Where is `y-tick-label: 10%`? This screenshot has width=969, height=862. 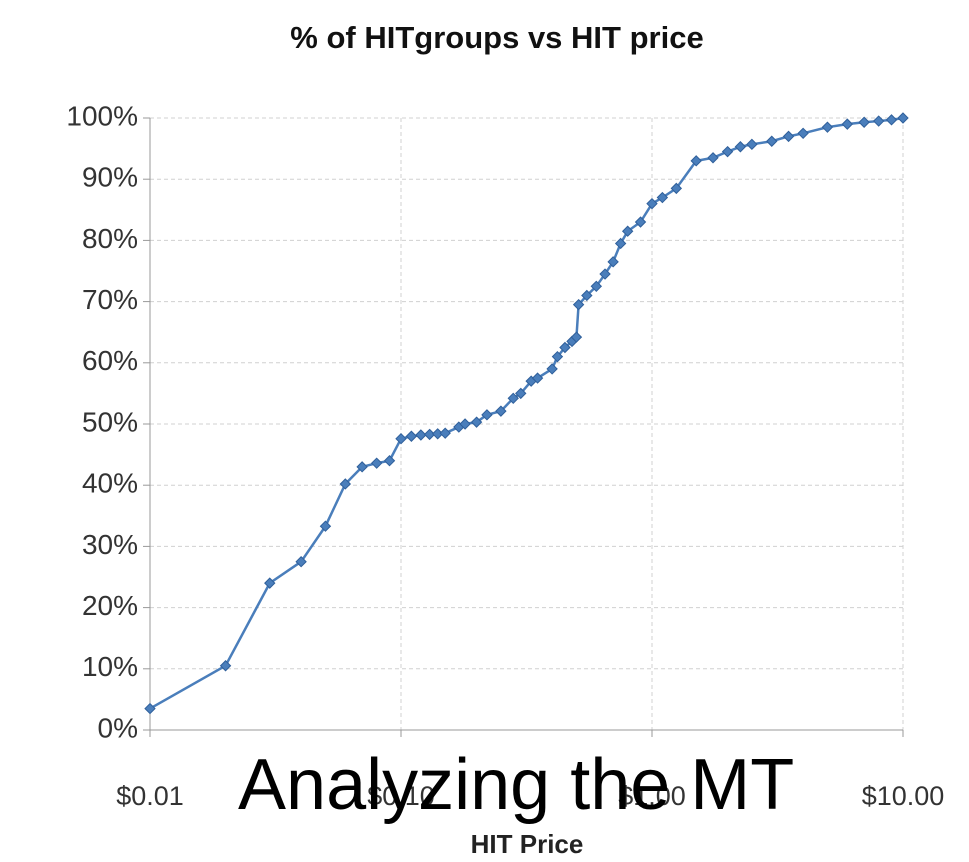
y-tick-label: 10% is located at coordinates (110, 666).